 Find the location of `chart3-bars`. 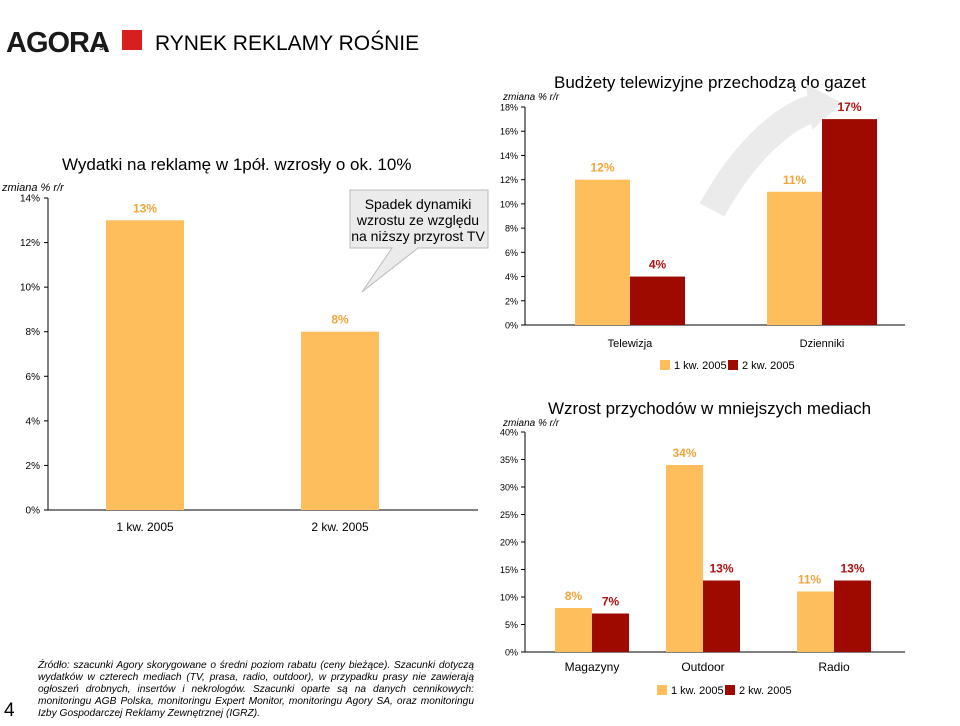

chart3-bars is located at coordinates (713, 558).